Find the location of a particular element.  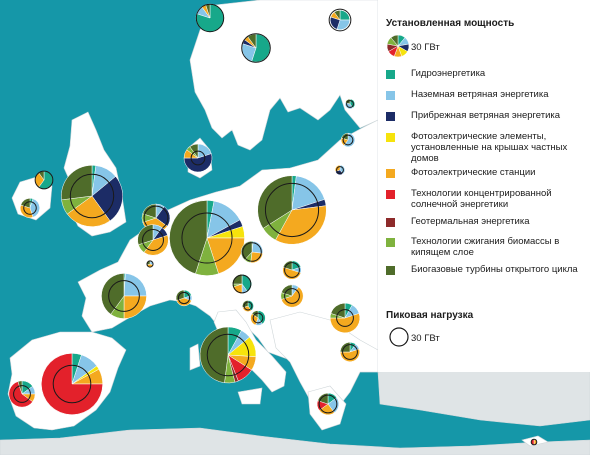

capacity-scale-pie-icon is located at coordinates (398, 46).